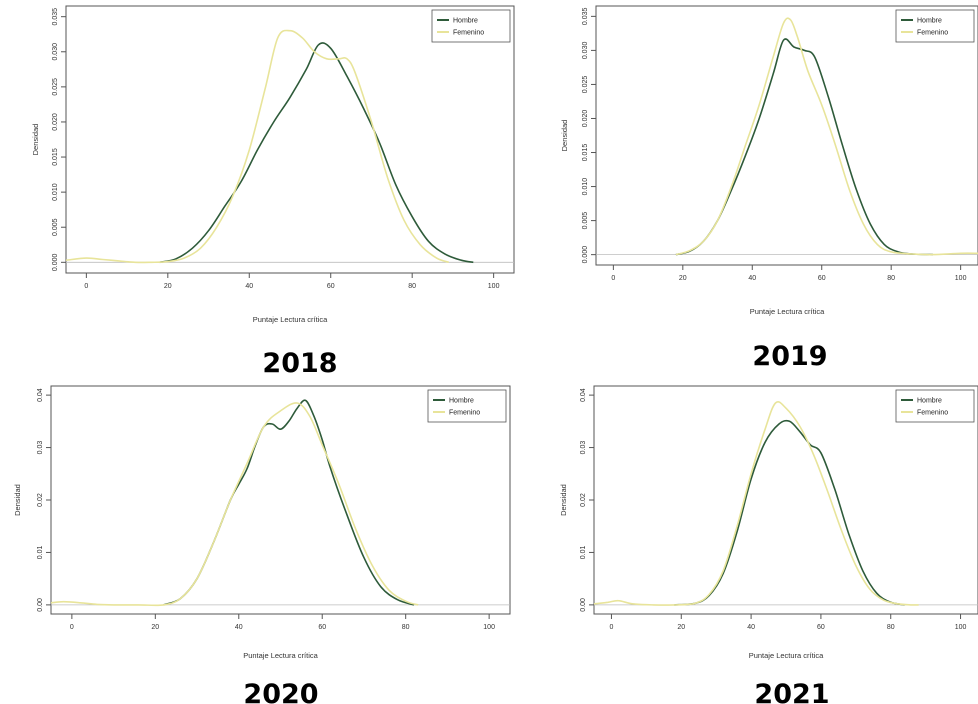 The height and width of the screenshot is (704, 978). I want to click on chart-2-y-axis-label: Densidad, so click(17, 500).